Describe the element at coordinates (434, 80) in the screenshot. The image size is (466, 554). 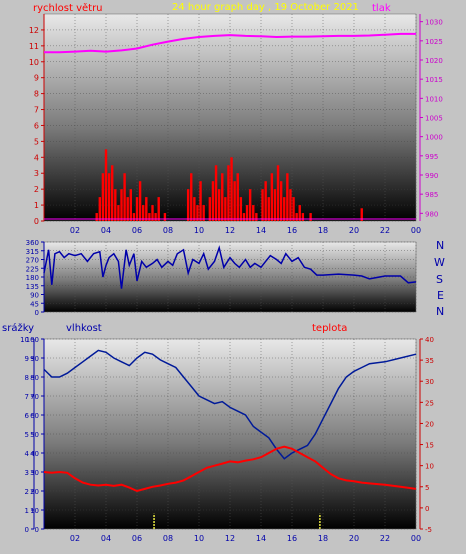
I see `y-tick-label: 1015` at that location.